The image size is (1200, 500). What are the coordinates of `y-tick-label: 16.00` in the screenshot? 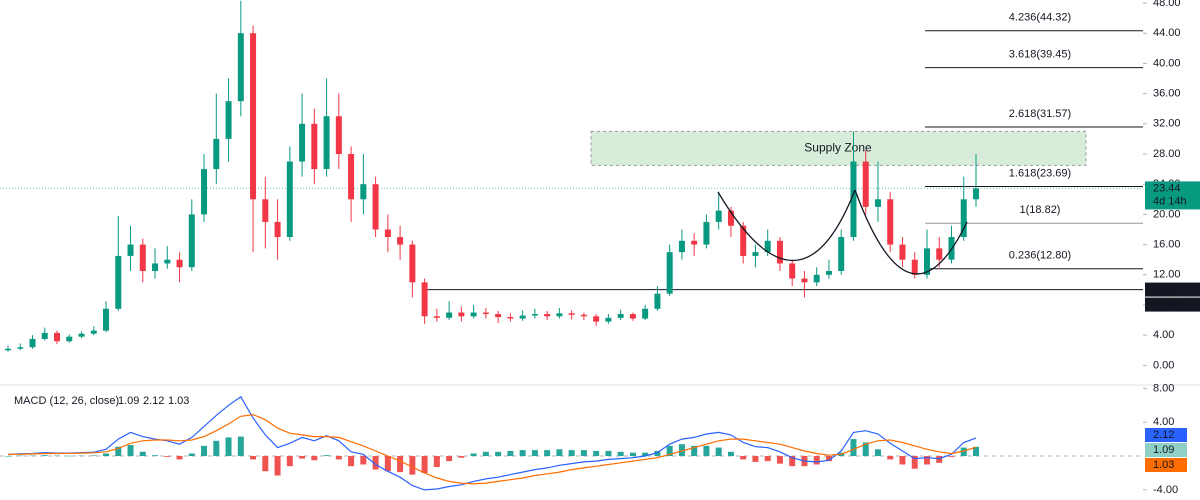 It's located at (1167, 244).